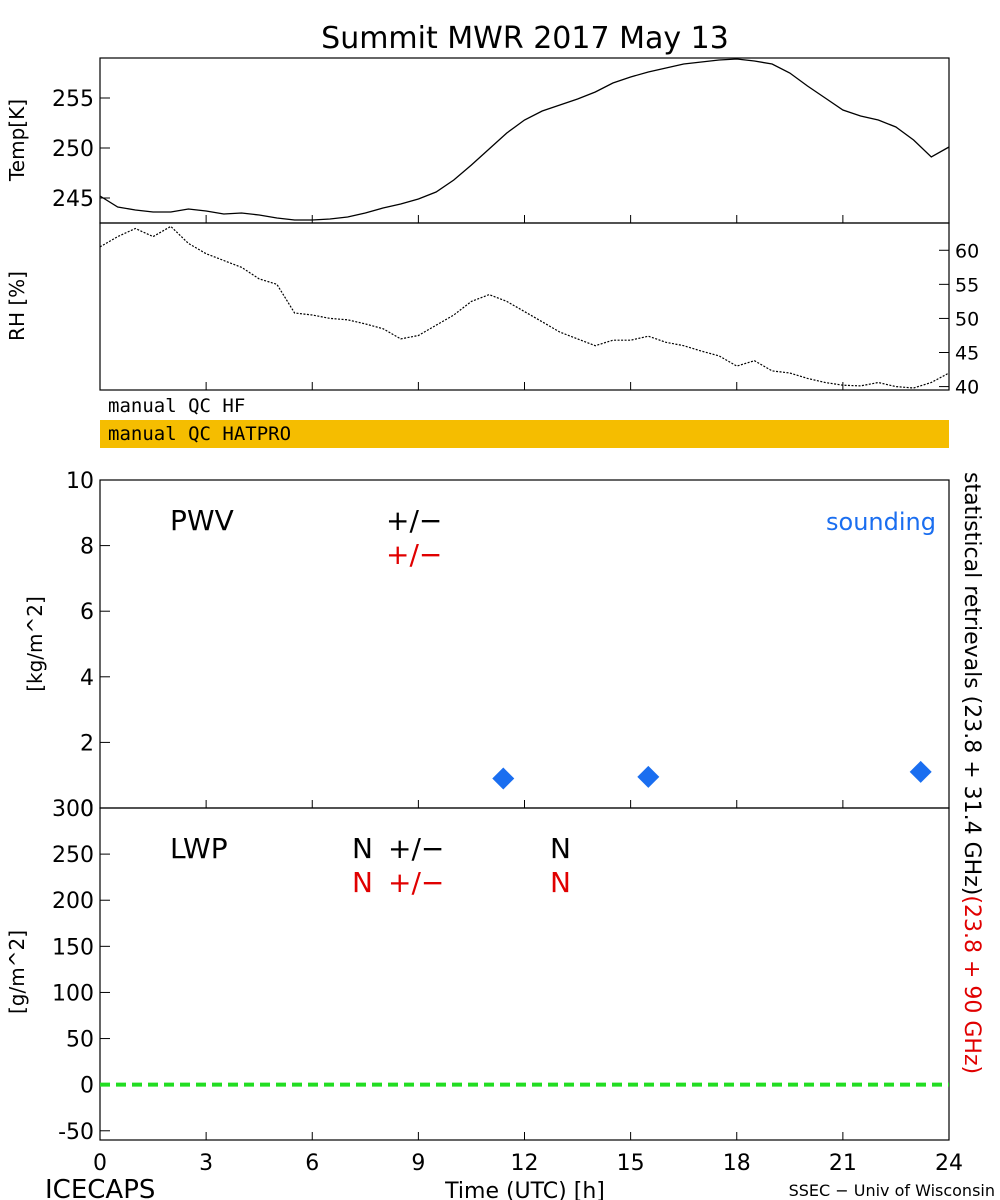 This screenshot has height=1200, width=1000. Describe the element at coordinates (525, 38) in the screenshot. I see `chart-title: Summit MWR 2017 May 13` at that location.